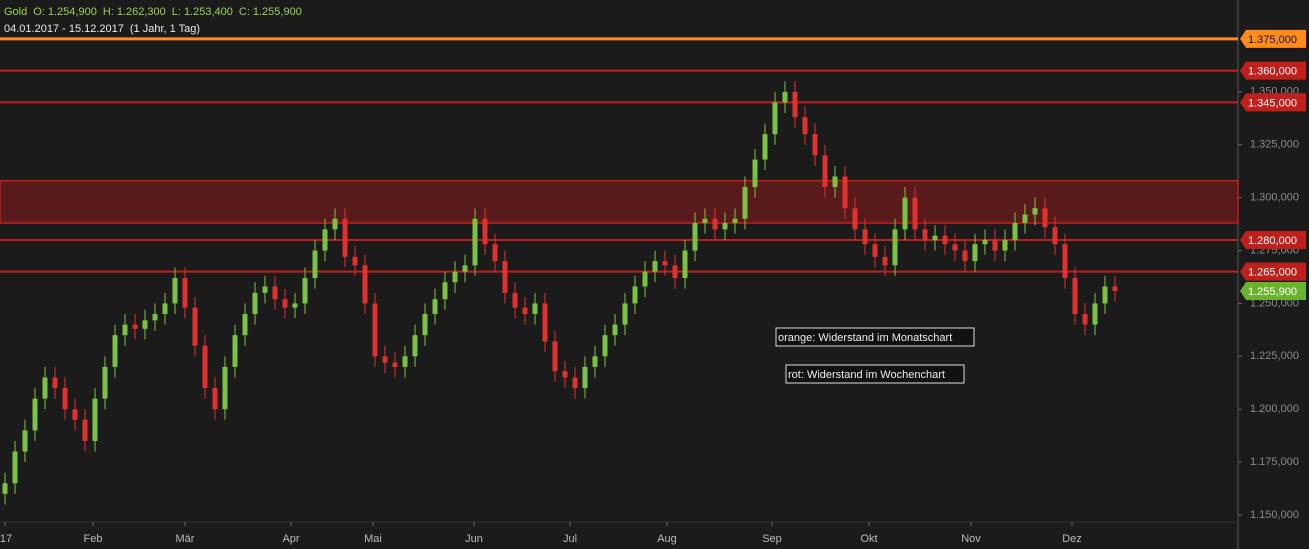 The height and width of the screenshot is (549, 1309). What do you see at coordinates (667, 539) in the screenshot?
I see `x-tick-label: Aug` at bounding box center [667, 539].